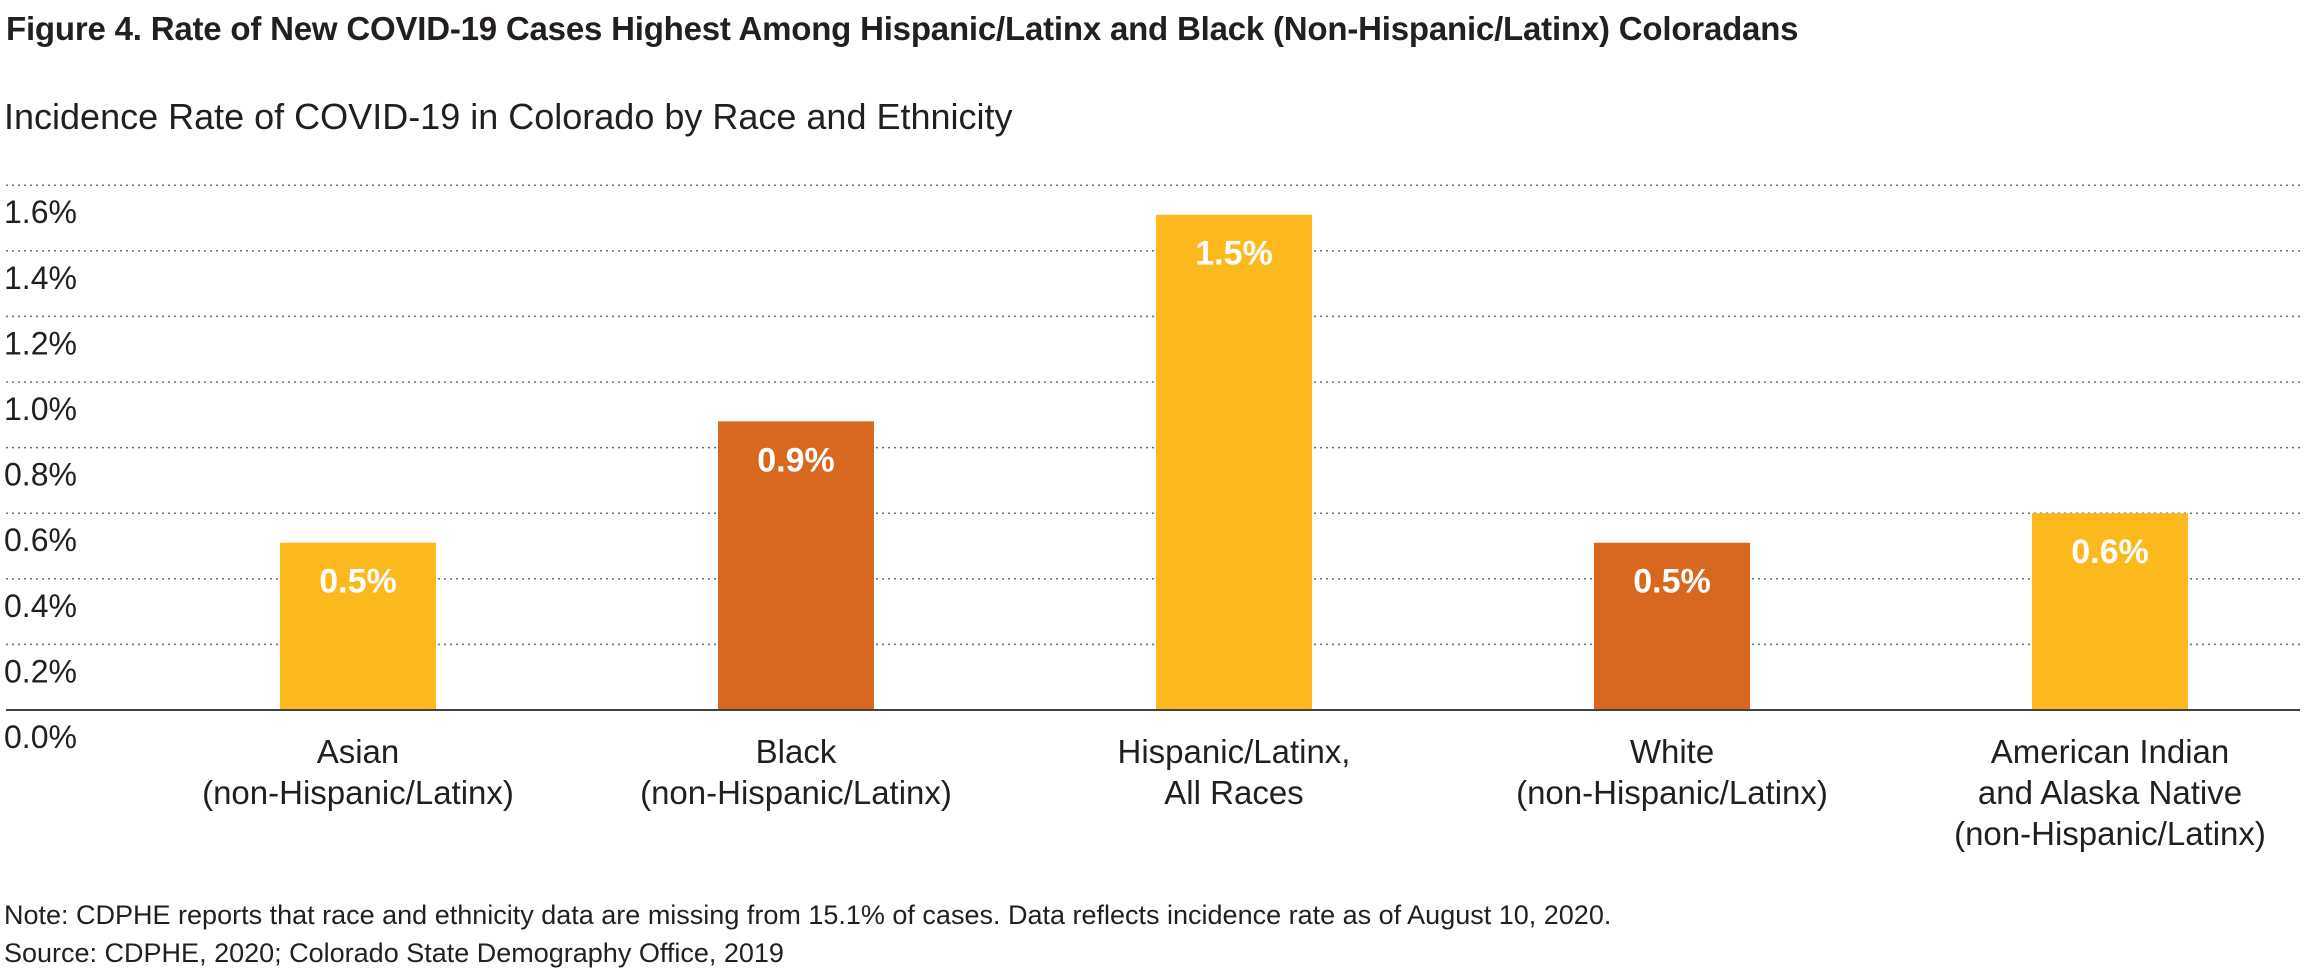 Image resolution: width=2322 pixels, height=980 pixels. Describe the element at coordinates (796, 772) in the screenshot. I see `x-category-label: Black (non-Hispanic/Latinx)` at that location.